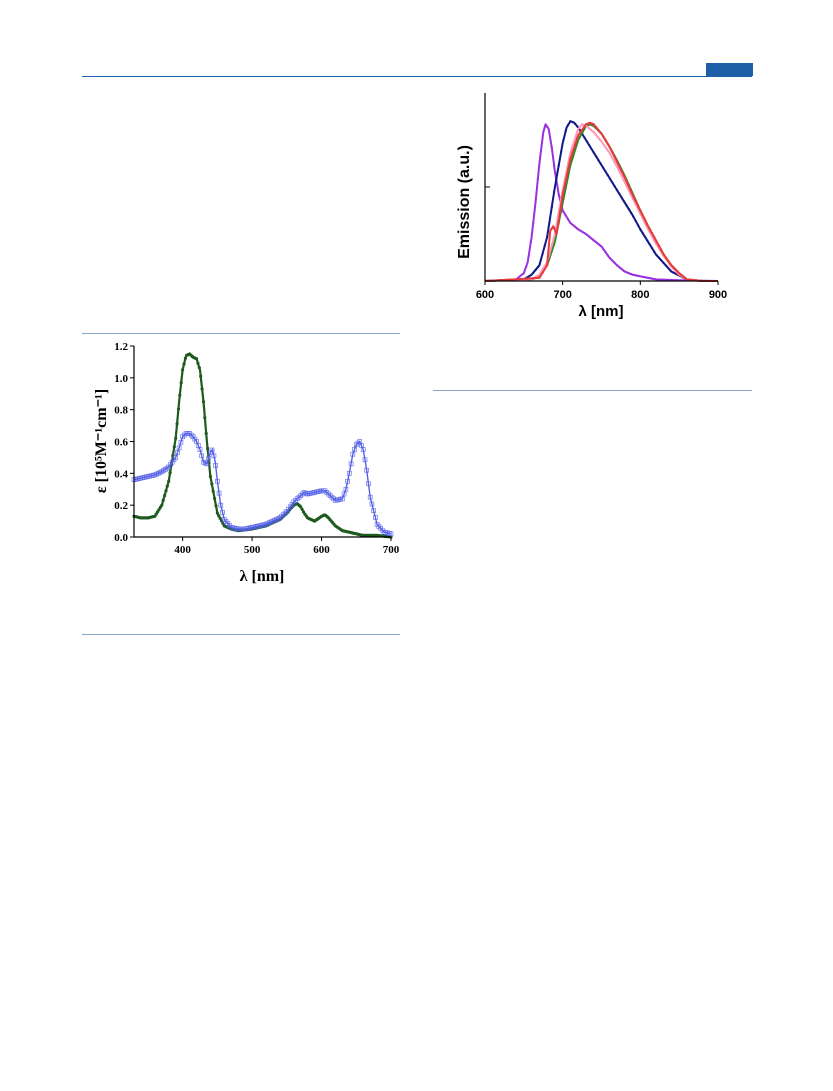 The width and height of the screenshot is (833, 1091). Describe the element at coordinates (417, 76) in the screenshot. I see `header-rule` at that location.